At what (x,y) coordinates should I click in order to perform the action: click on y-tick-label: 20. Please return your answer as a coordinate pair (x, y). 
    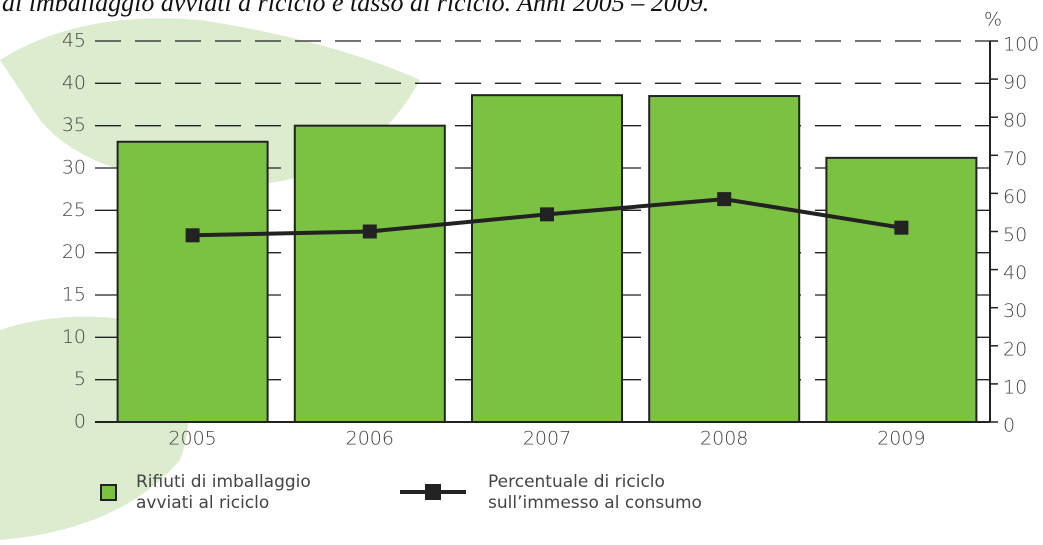
    Looking at the image, I should click on (74, 252).